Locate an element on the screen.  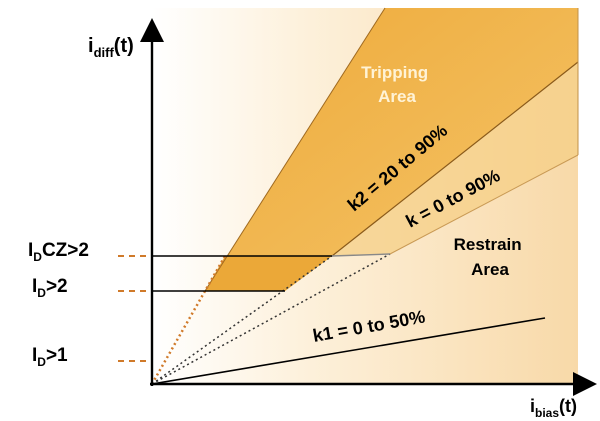
idcz-threshold-label: IDCZ>2 is located at coordinates (58, 252).